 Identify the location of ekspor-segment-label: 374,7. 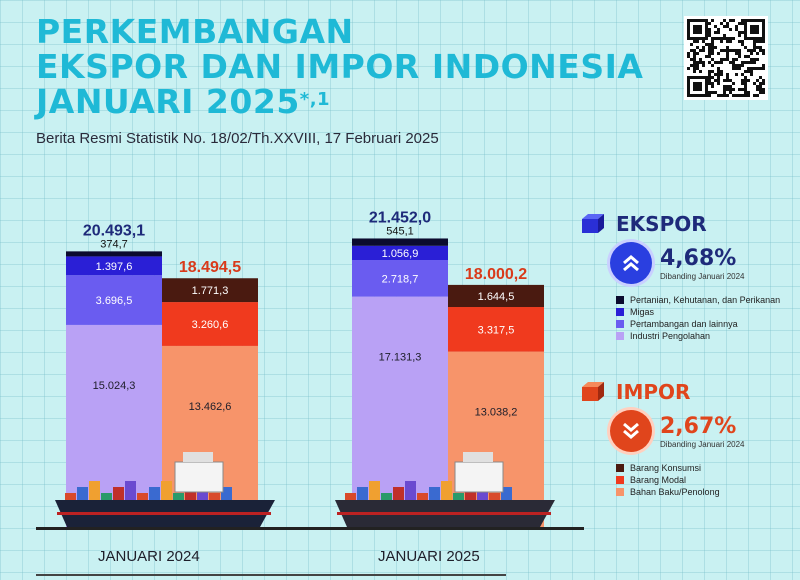
(114, 244).